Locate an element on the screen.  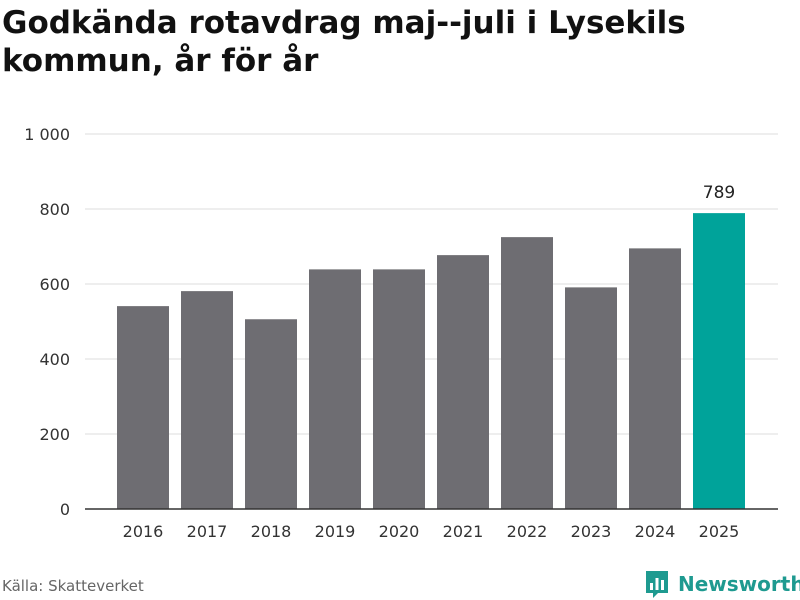
bar-2016 is located at coordinates (143, 407).